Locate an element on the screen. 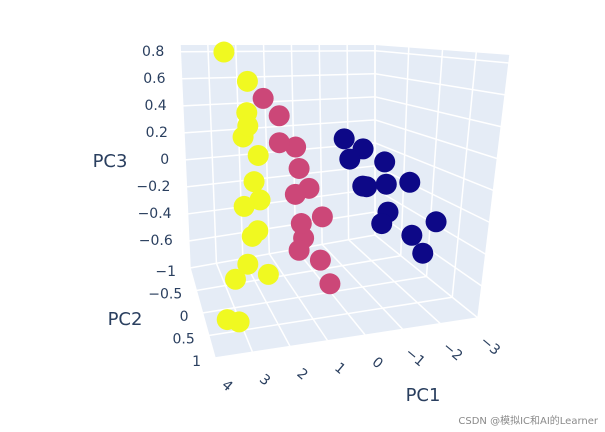 The height and width of the screenshot is (432, 605). z-tick-label: −0.4 is located at coordinates (155, 214).